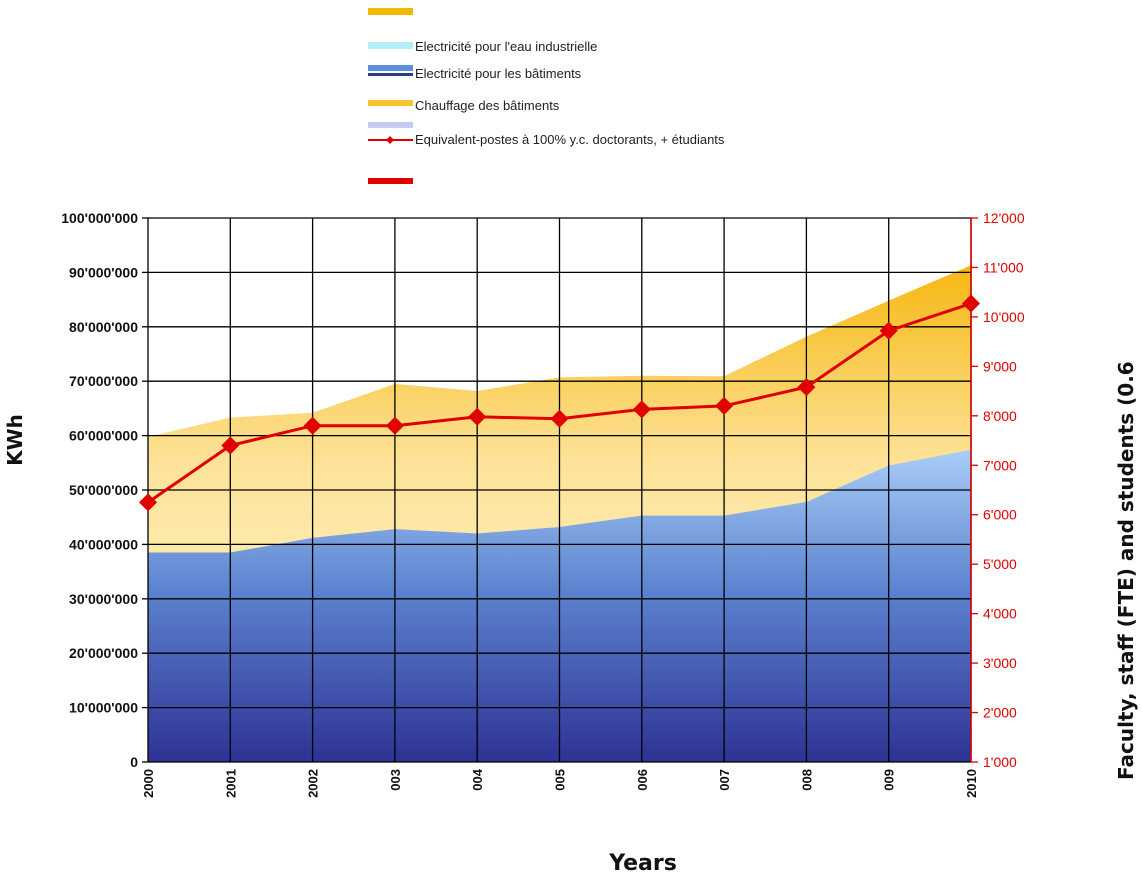 The height and width of the screenshot is (879, 1142). I want to click on legend-item-building-electricity: Electricité pour les bâtiments, so click(475, 73).